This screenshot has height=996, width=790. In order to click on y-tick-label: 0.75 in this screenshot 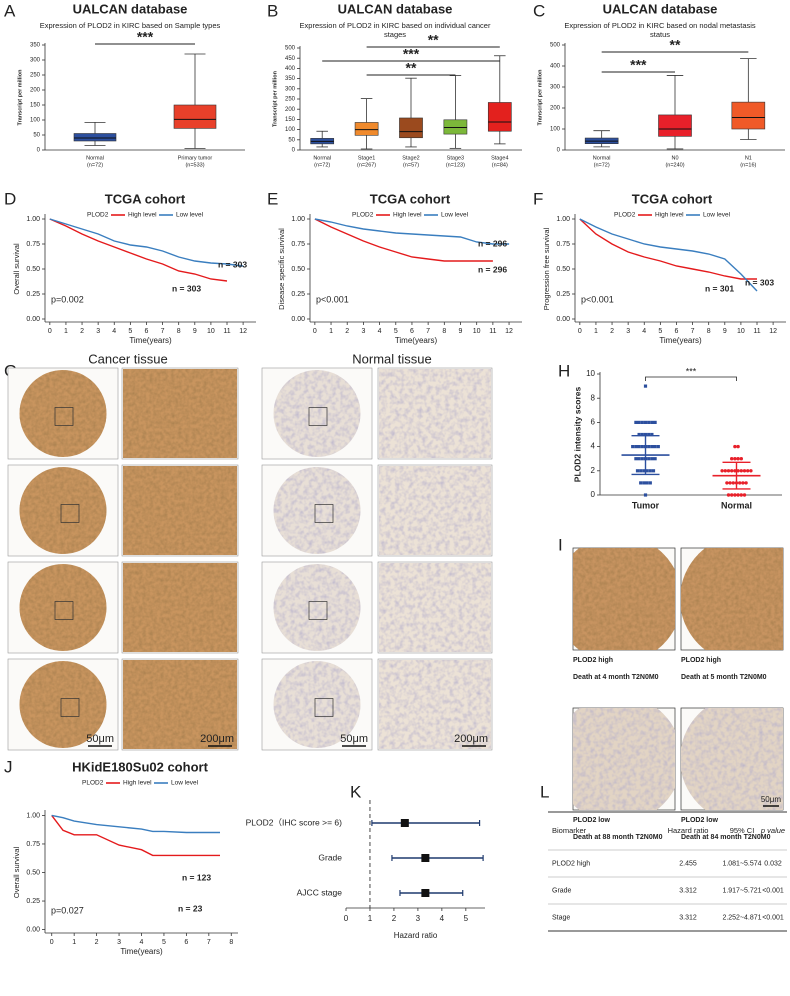, I will do `click(33, 244)`.